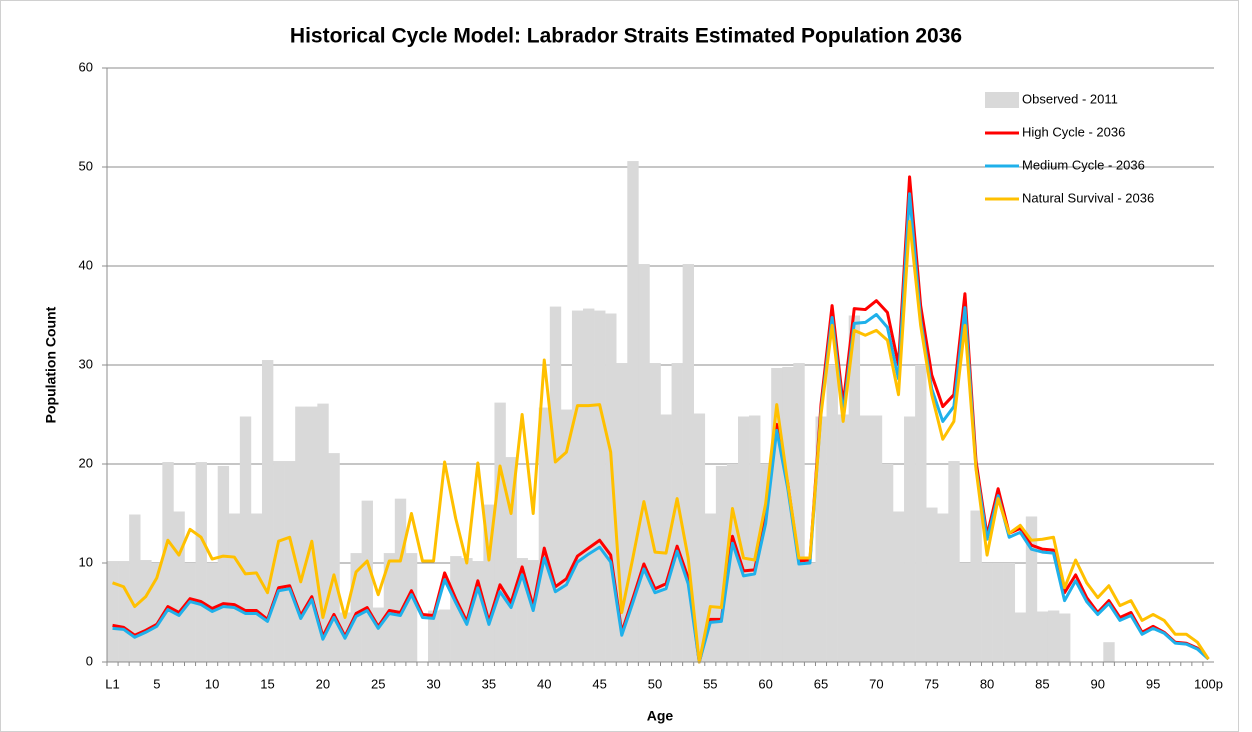 The image size is (1252, 732). I want to click on y-tick-label: 30, so click(86, 363).